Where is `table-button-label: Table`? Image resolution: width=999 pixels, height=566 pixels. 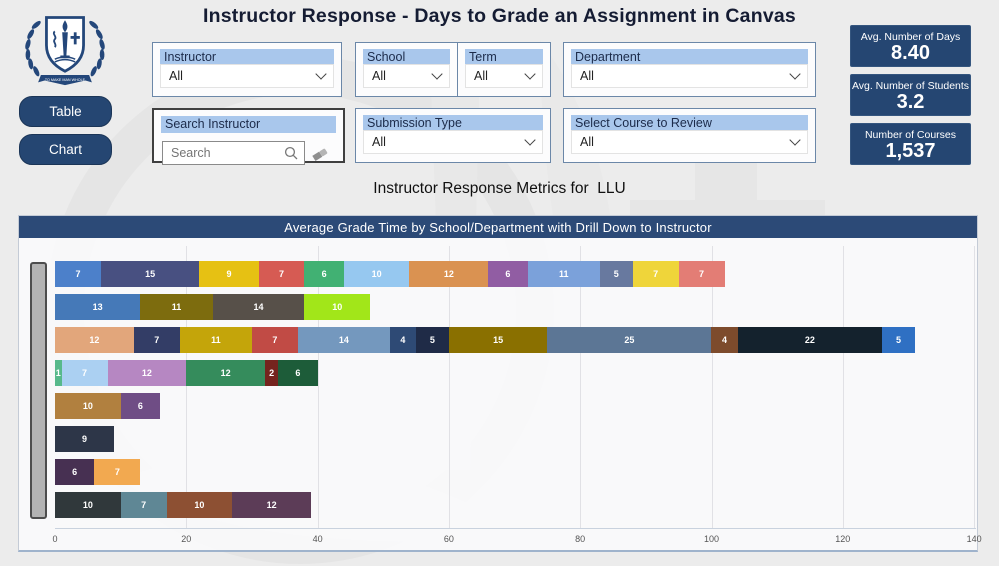
table-button-label: Table is located at coordinates (65, 111).